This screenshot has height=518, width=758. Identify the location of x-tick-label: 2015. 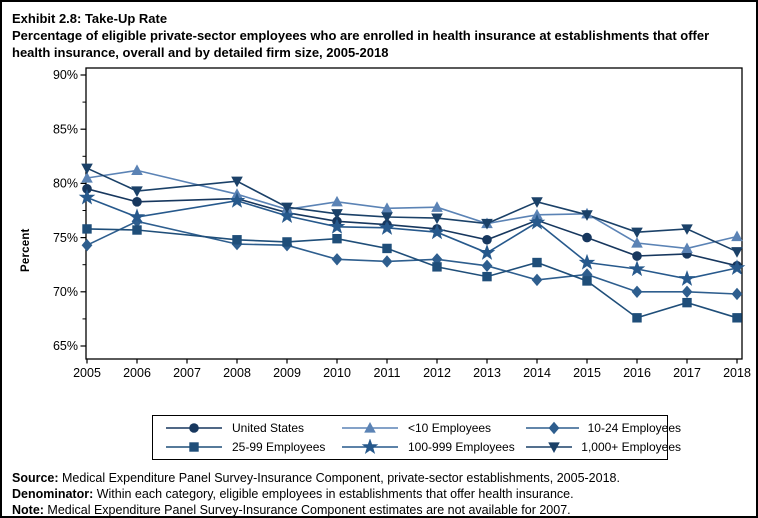
(587, 373).